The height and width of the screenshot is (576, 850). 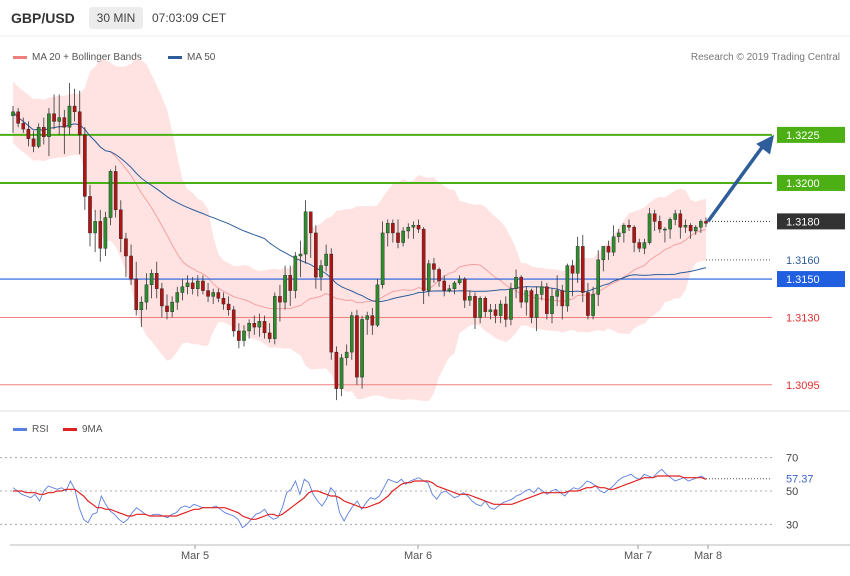 What do you see at coordinates (638, 556) in the screenshot?
I see `x-tick-label: Mar 7` at bounding box center [638, 556].